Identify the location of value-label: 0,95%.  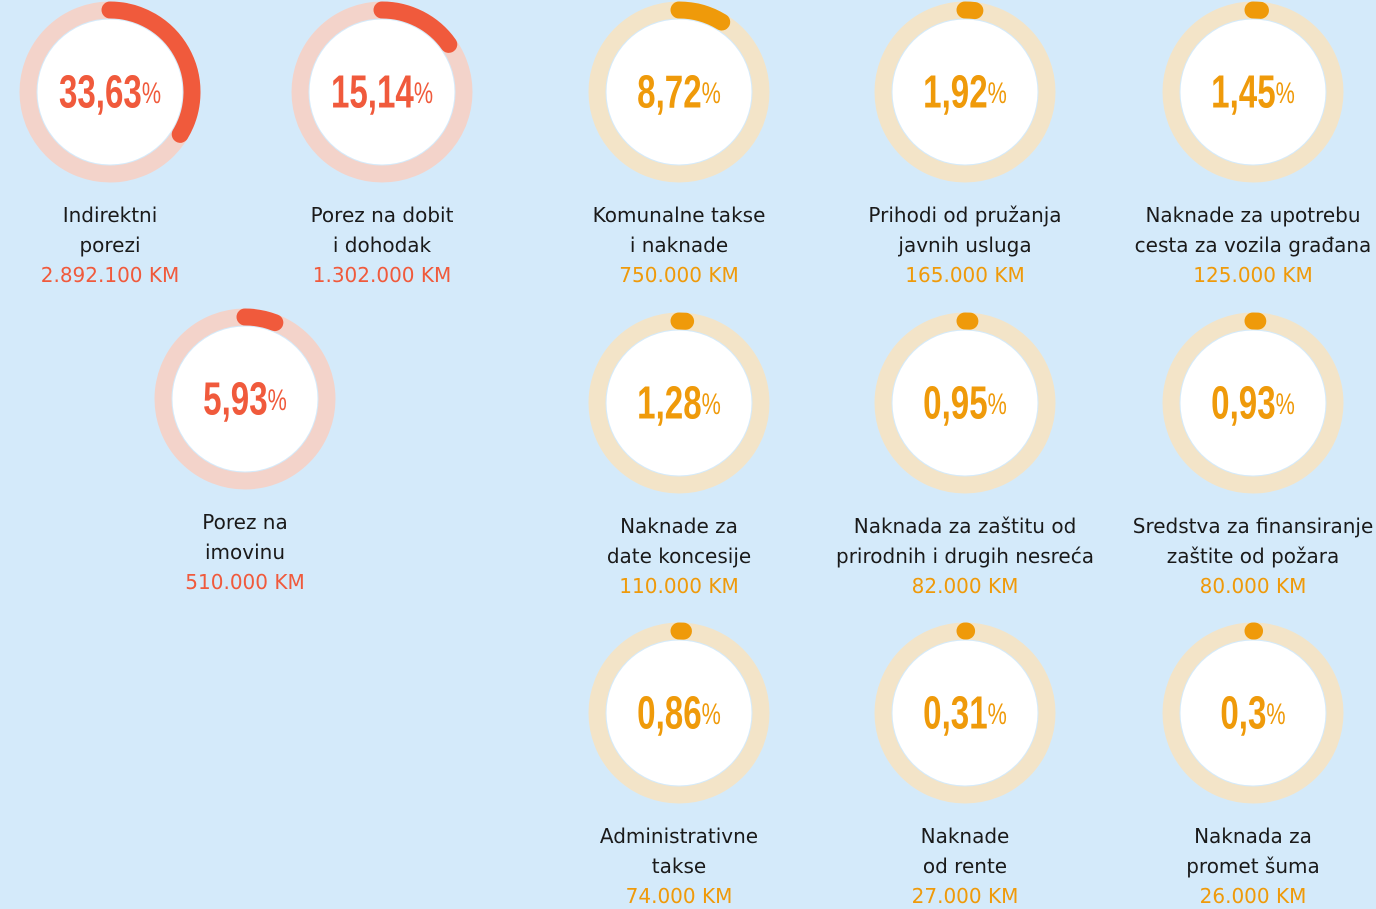
(965, 403).